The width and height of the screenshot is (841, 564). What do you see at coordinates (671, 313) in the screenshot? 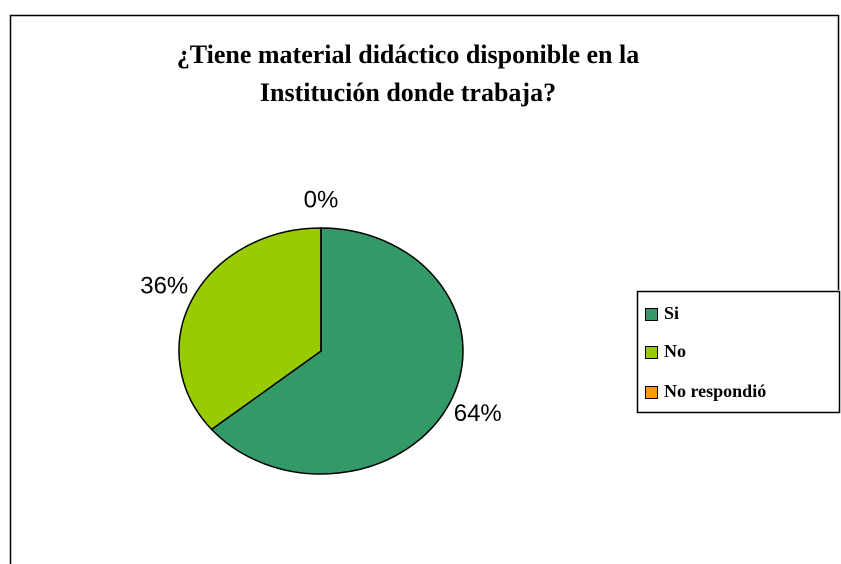
I see `legend-label: Si` at bounding box center [671, 313].